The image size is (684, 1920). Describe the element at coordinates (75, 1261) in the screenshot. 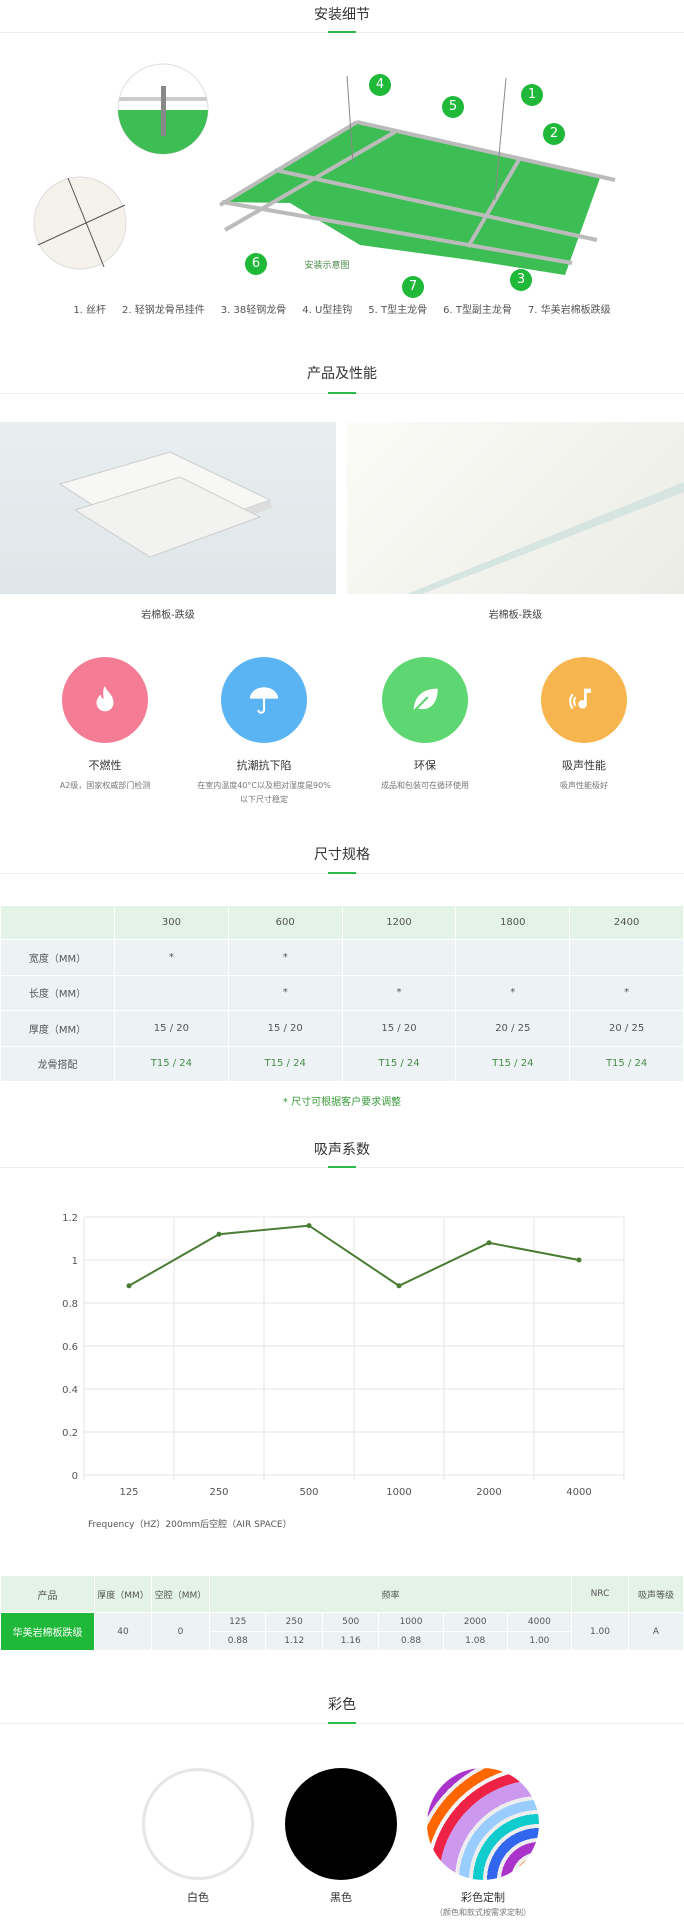

I see `y-tick-label: 1` at that location.